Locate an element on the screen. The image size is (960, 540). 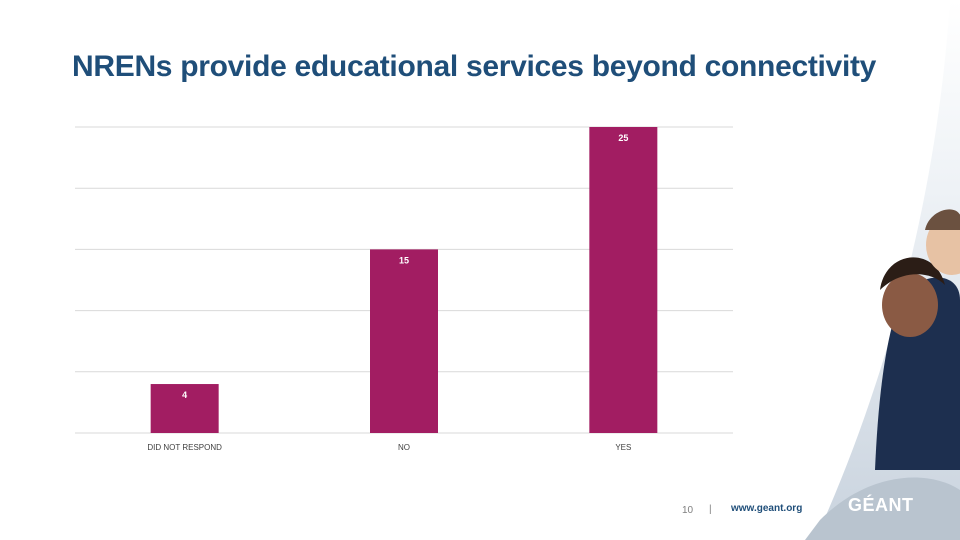
person-head-shape is located at coordinates (910, 305).